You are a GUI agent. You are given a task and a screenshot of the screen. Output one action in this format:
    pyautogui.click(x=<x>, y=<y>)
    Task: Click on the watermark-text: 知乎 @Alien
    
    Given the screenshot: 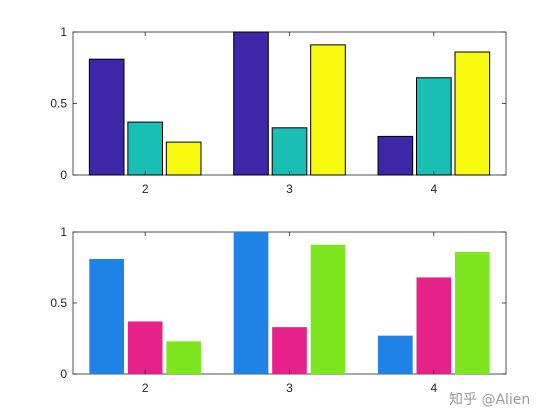 What is the action you would take?
    pyautogui.click(x=489, y=399)
    